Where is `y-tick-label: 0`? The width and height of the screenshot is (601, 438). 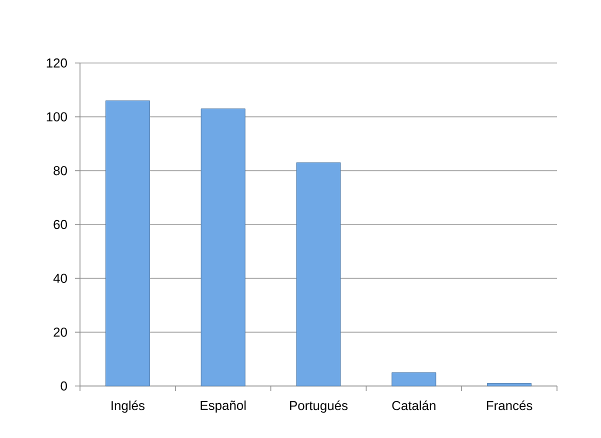 y-tick-label: 0 is located at coordinates (63, 386).